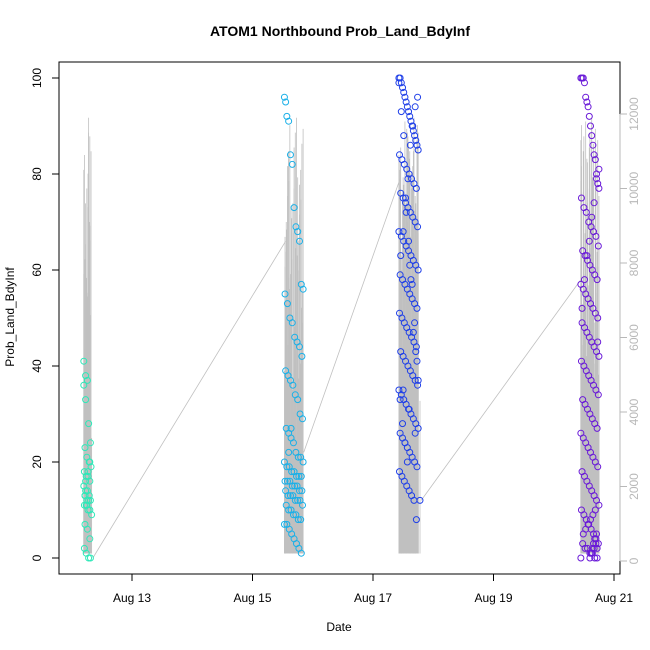  Describe the element at coordinates (339, 627) in the screenshot. I see `x-axis-label: Date` at that location.